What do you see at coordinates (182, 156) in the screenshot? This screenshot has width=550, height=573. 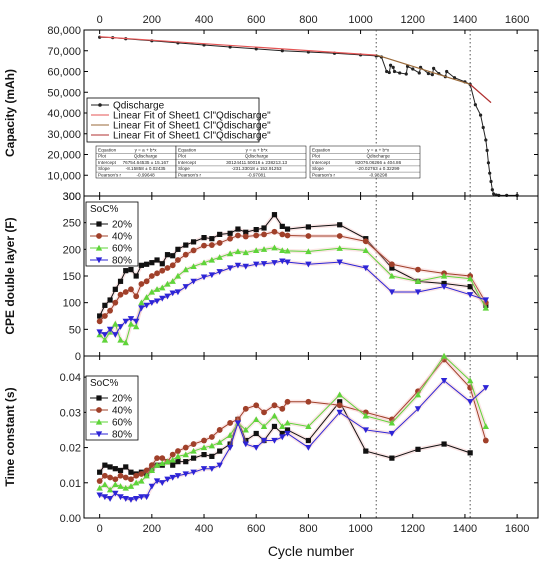 I see `fit-table-key: Plot` at bounding box center [182, 156].